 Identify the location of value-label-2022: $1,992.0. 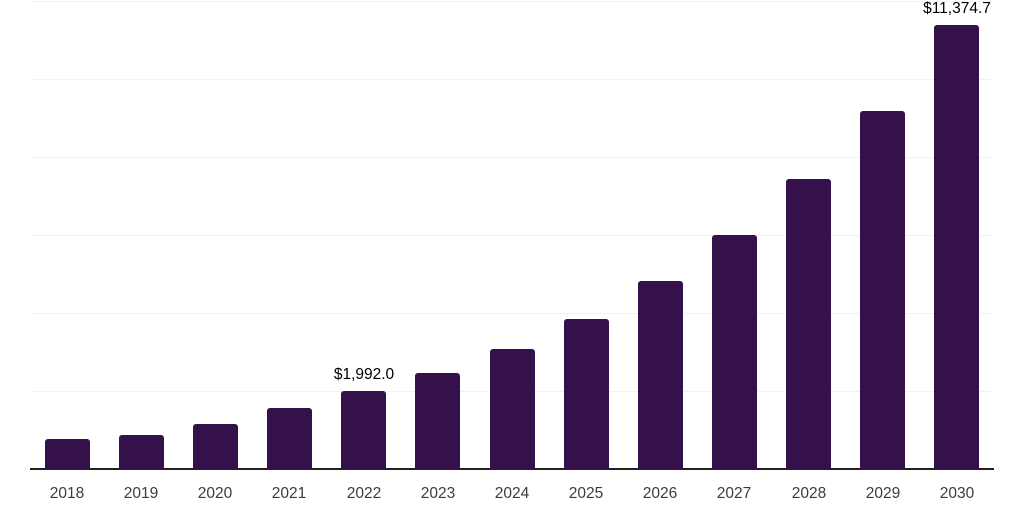
(364, 374).